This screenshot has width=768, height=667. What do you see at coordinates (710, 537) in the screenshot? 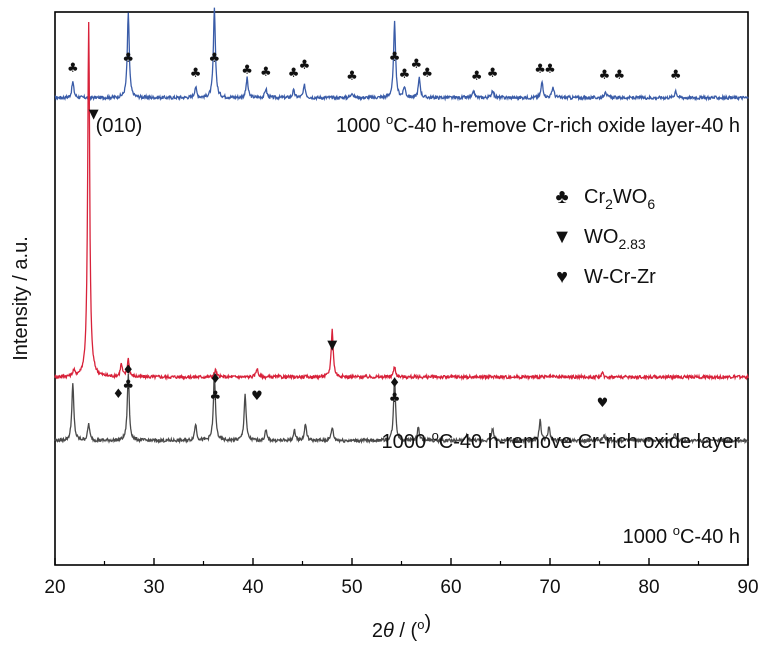
I see `curve-label-part: C-40 h` at bounding box center [710, 537].